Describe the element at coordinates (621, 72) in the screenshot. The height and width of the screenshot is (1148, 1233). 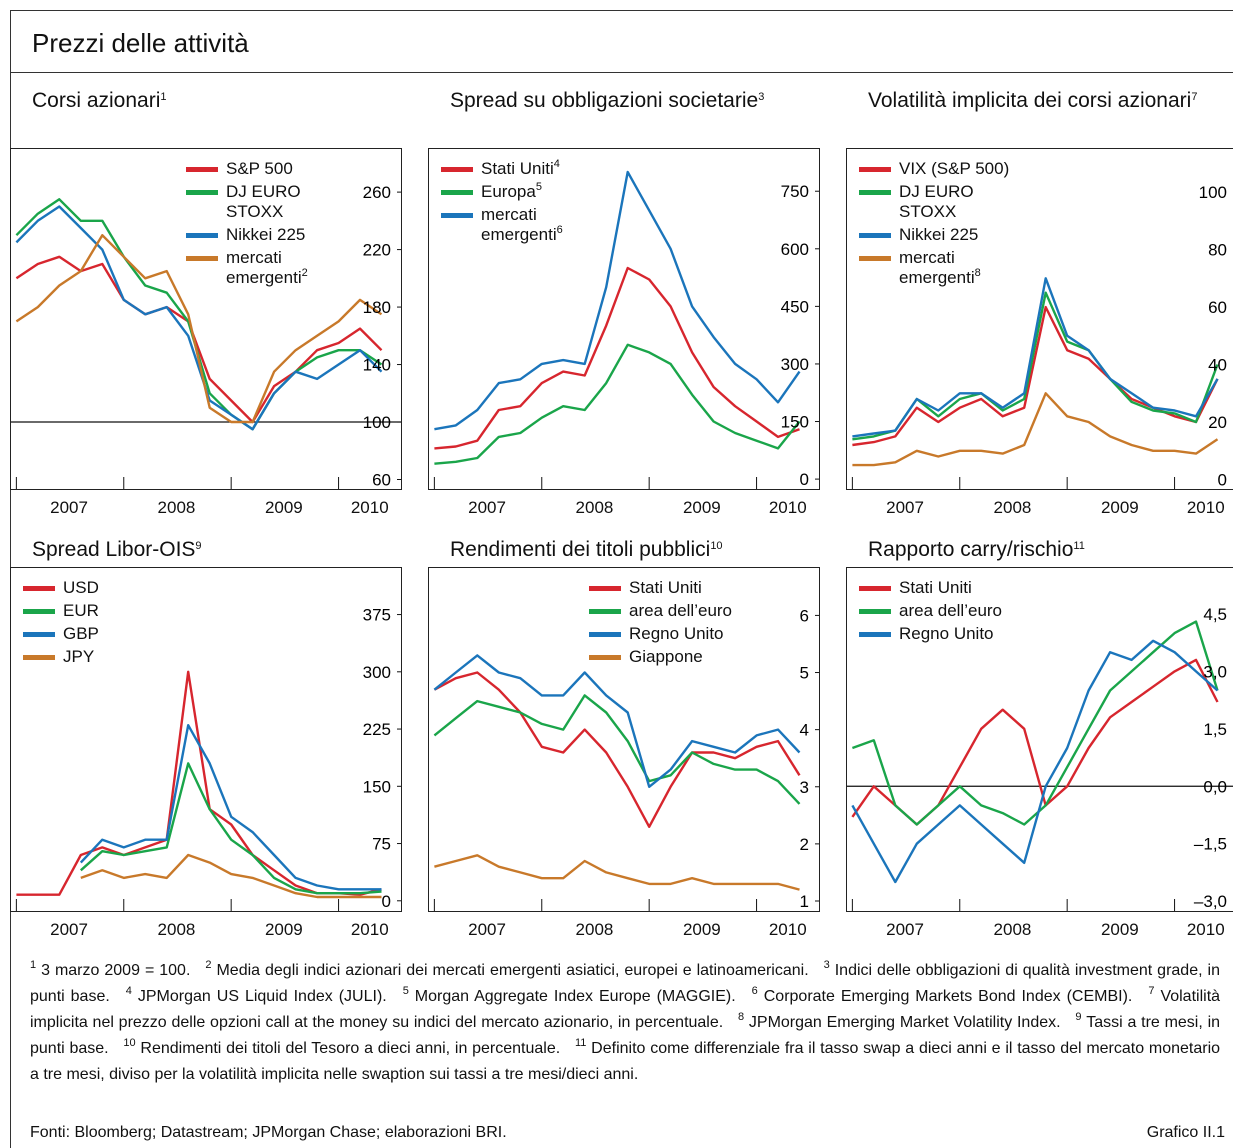
I see `header-rule` at that location.